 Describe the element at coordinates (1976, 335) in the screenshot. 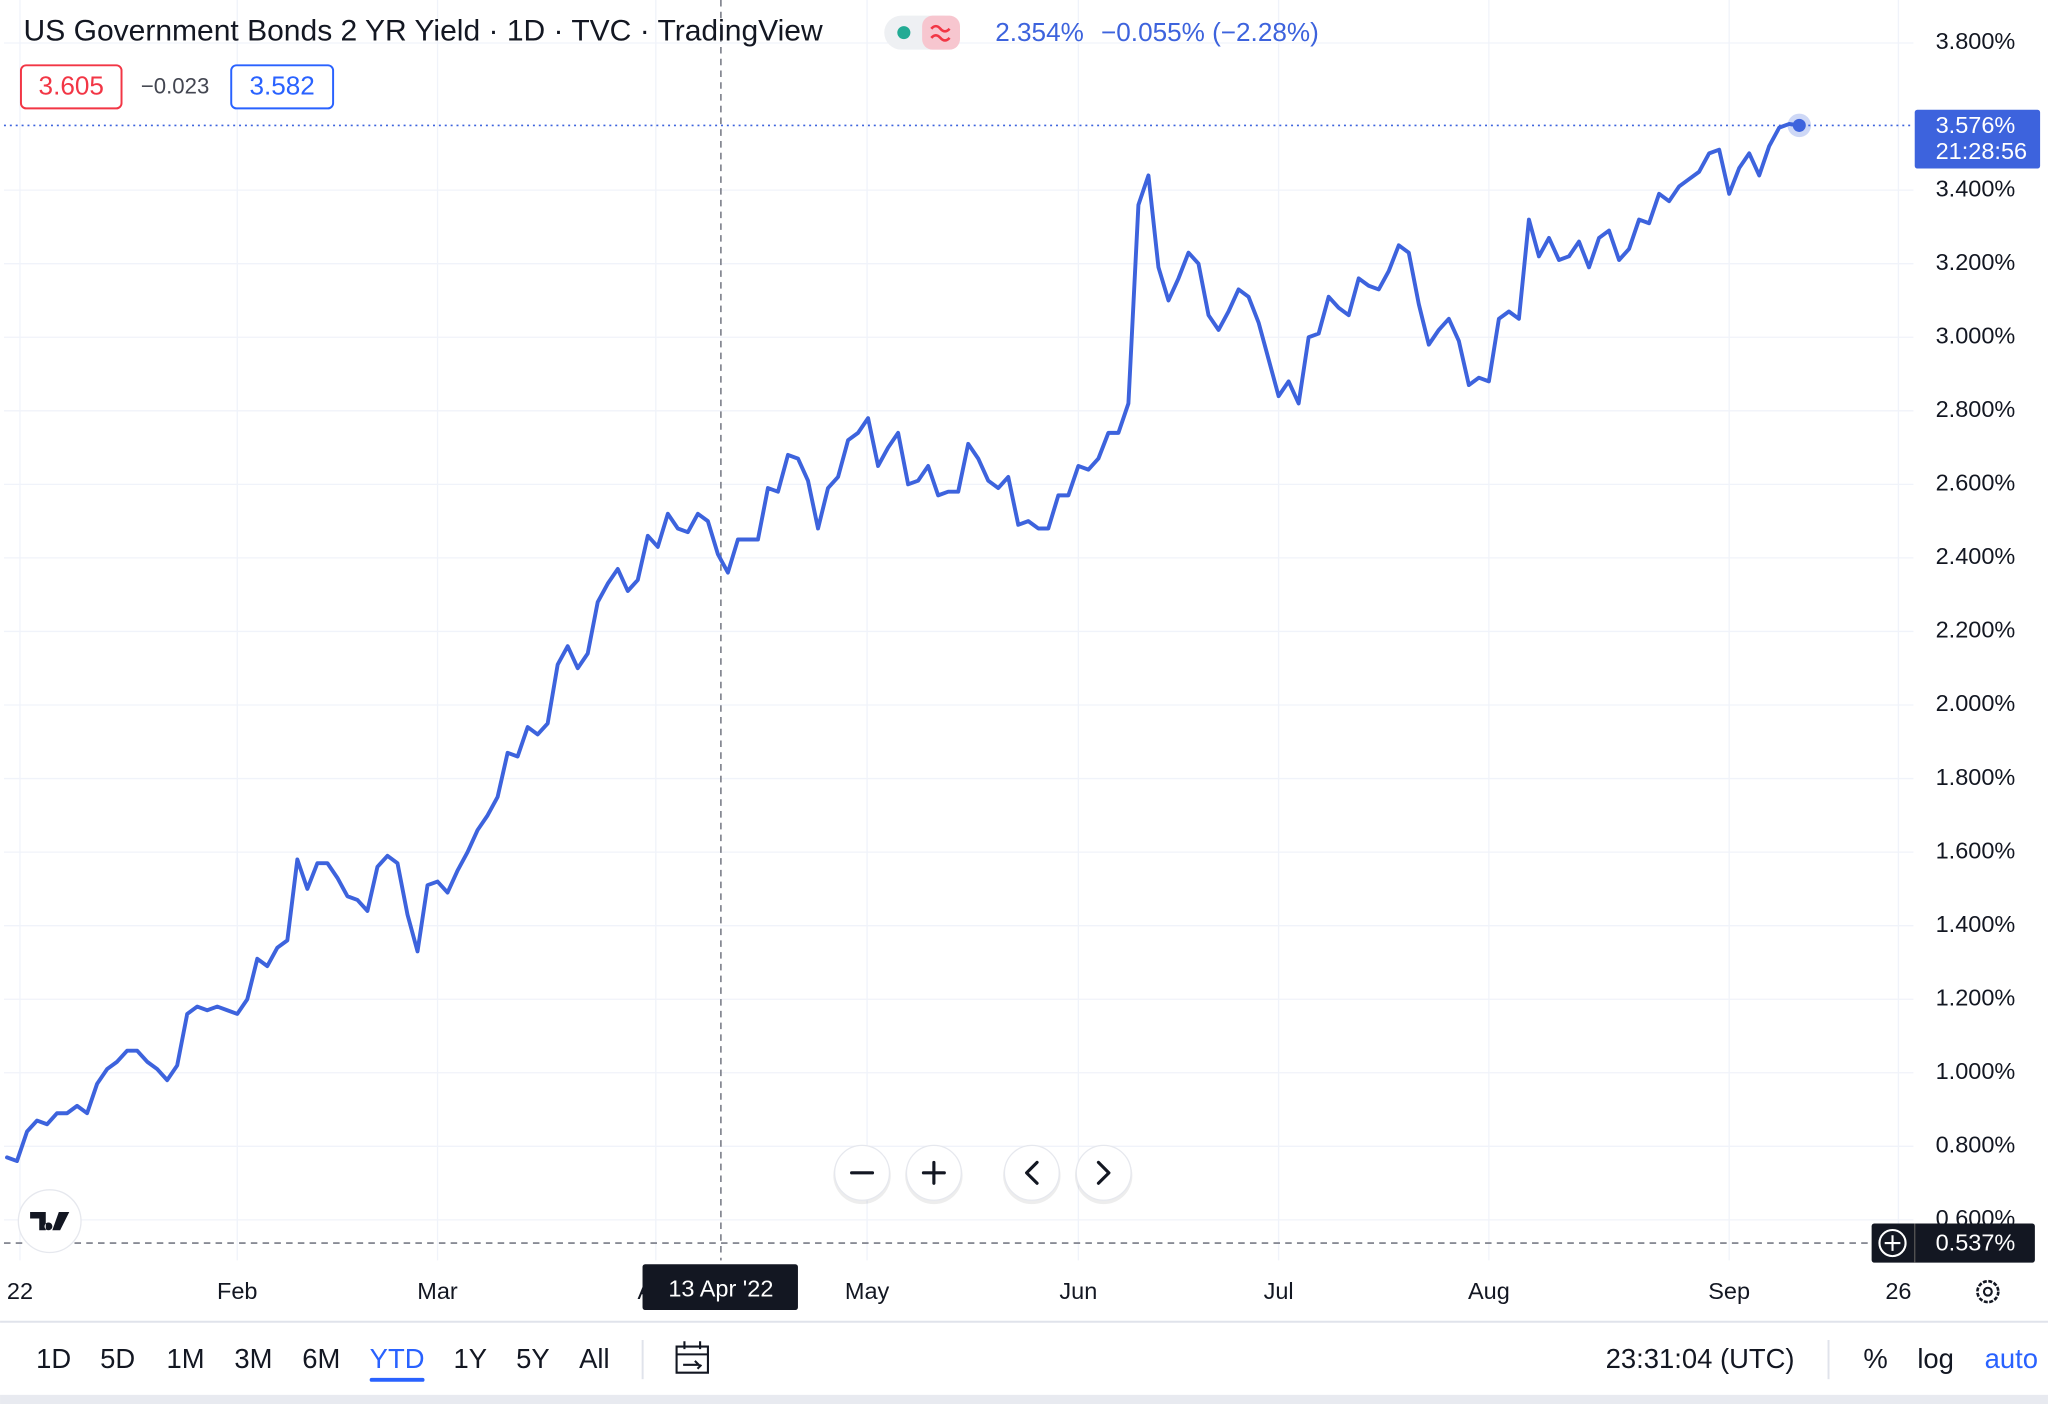

I see `y-tick-label: 3.000%` at that location.